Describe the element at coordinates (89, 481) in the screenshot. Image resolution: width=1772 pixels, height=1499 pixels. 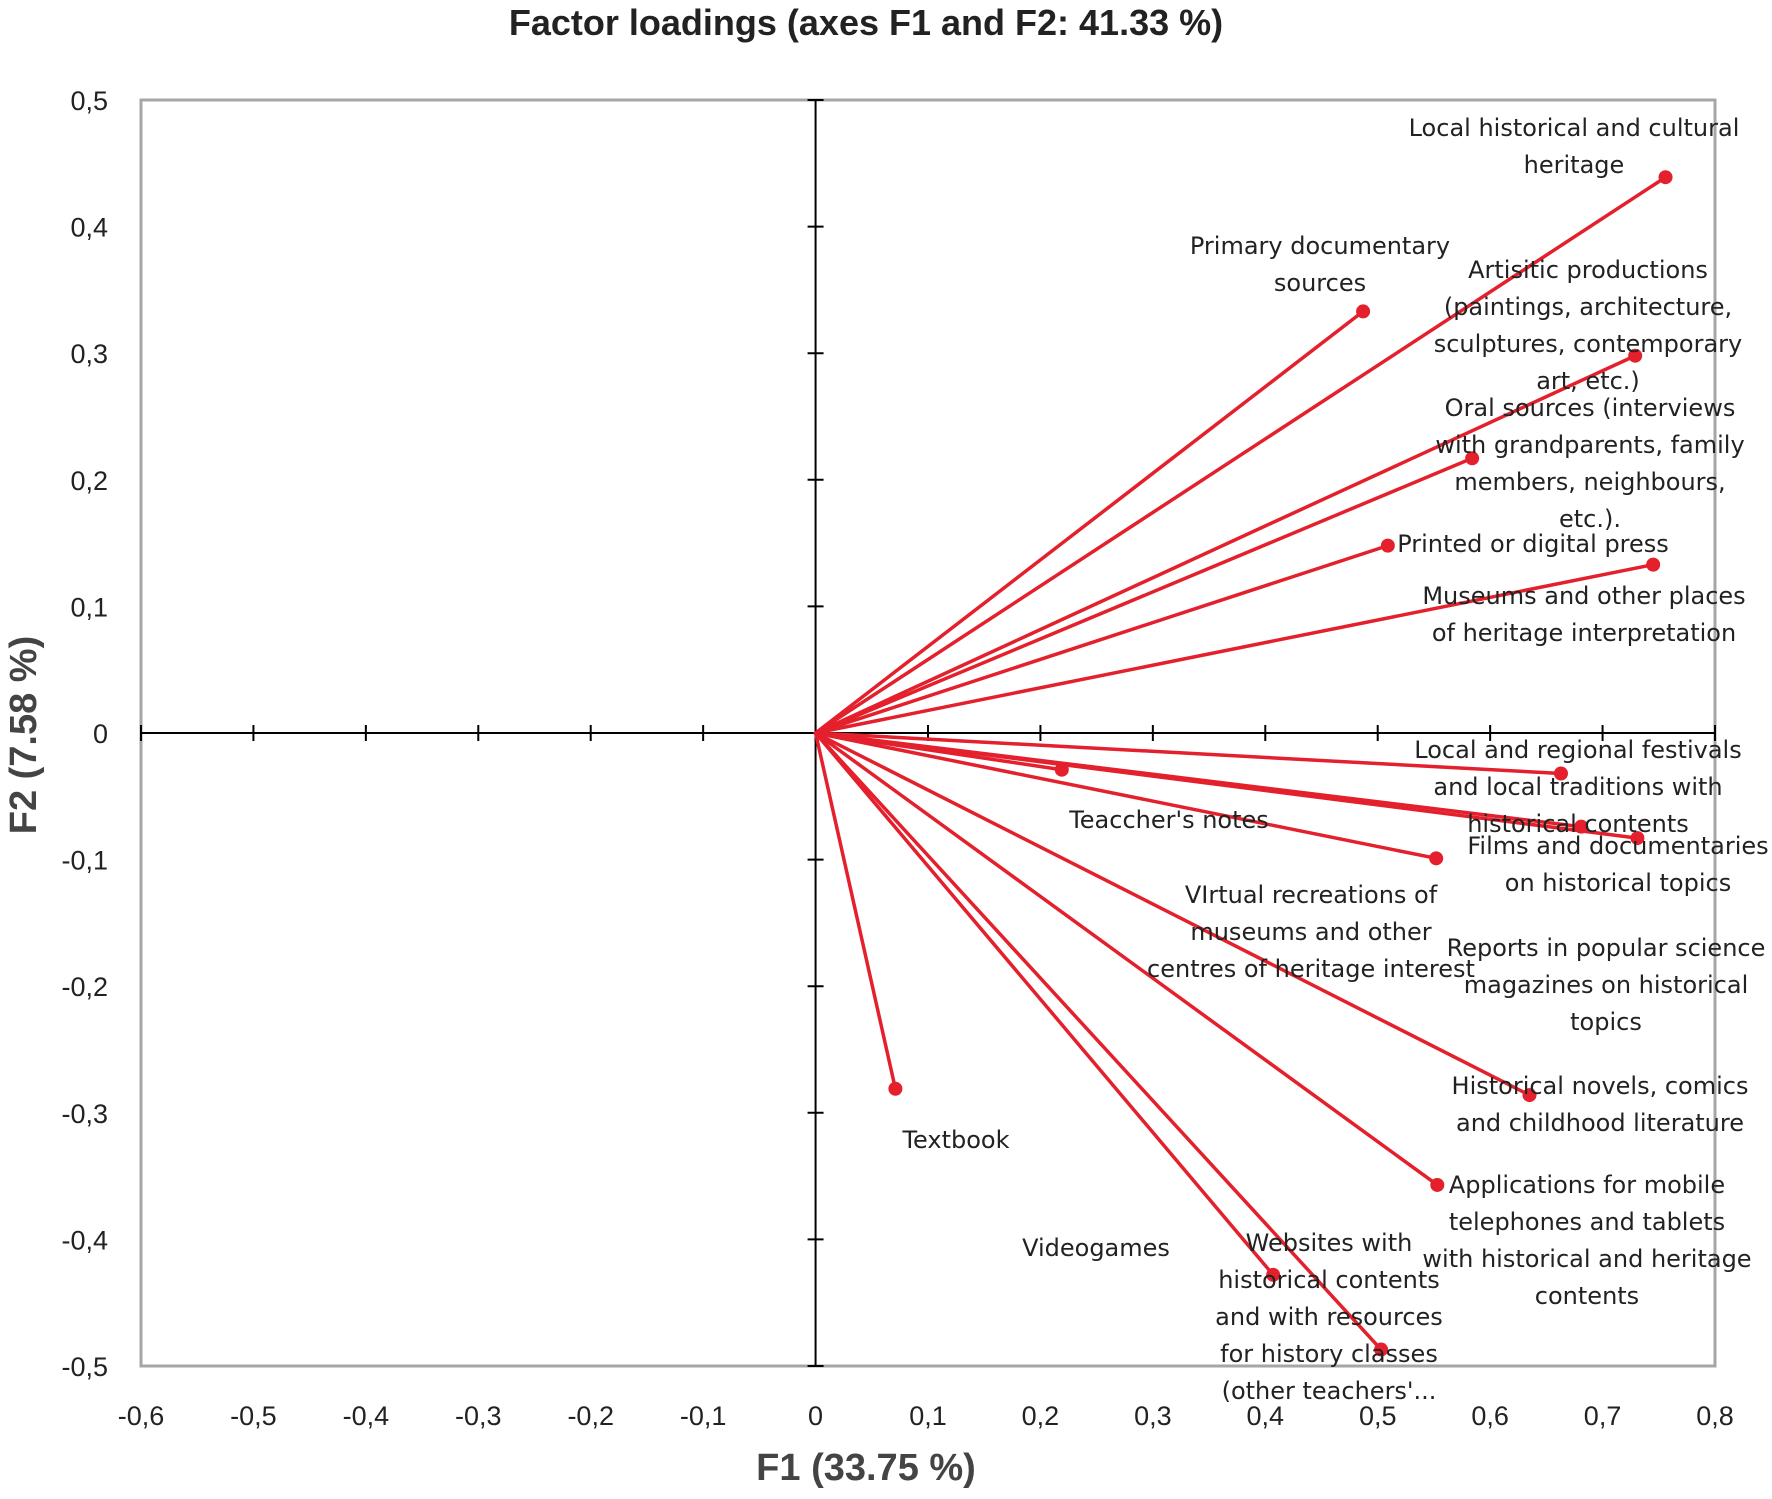
I see `y-tick-label: 0,2` at that location.